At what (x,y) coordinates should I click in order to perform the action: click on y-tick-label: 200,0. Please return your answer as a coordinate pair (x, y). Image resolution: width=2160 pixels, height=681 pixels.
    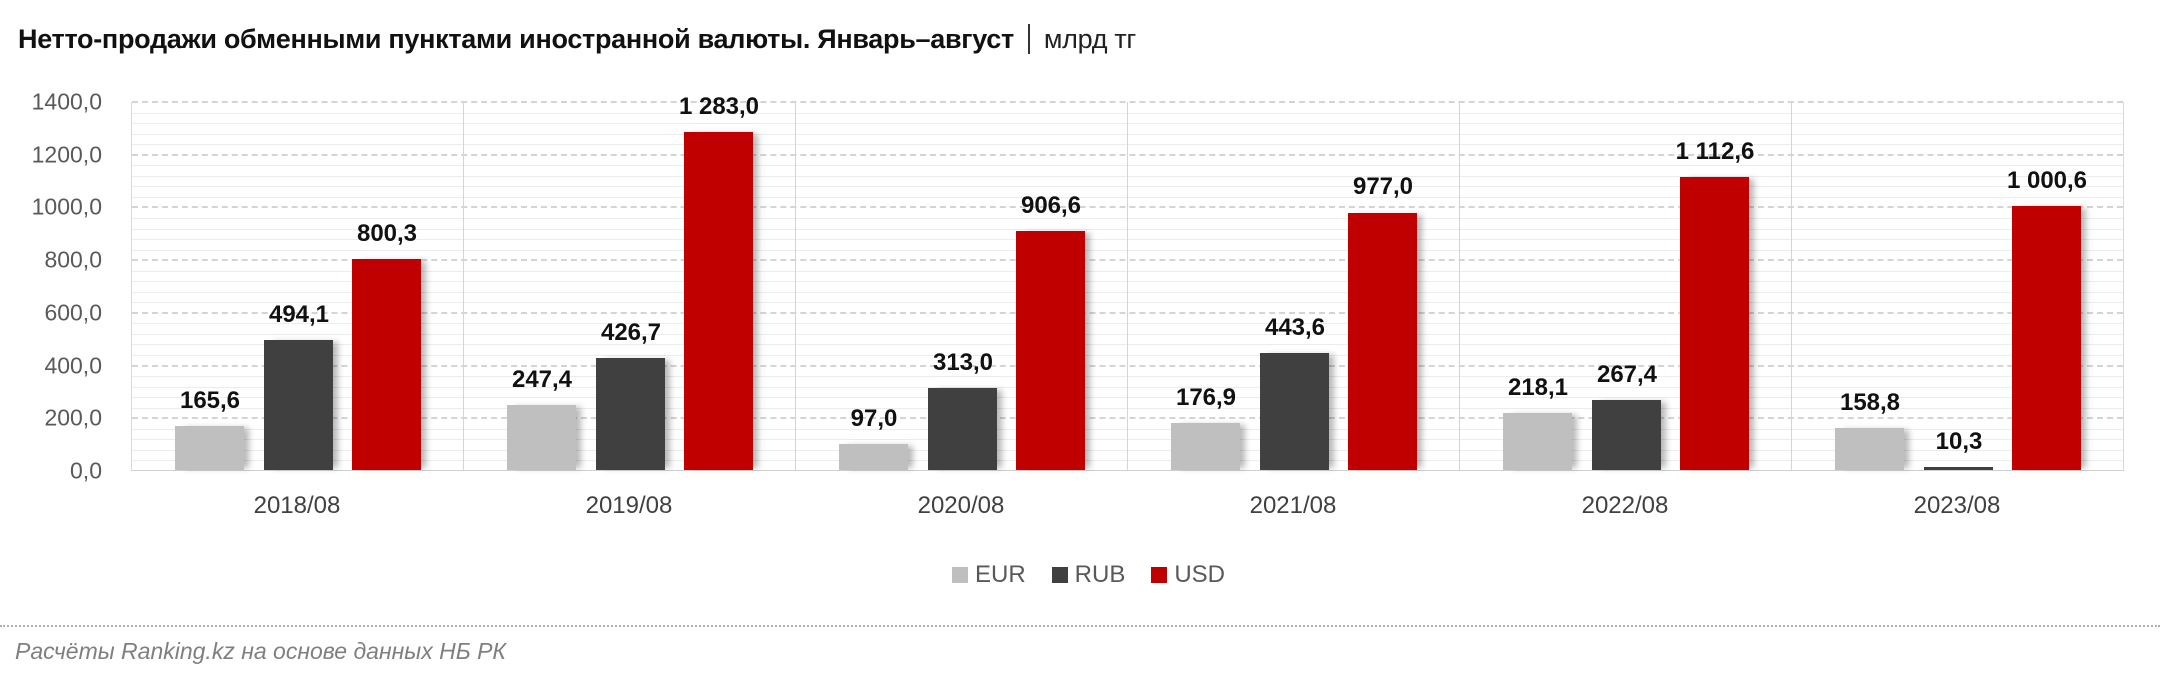
    Looking at the image, I should click on (73, 417).